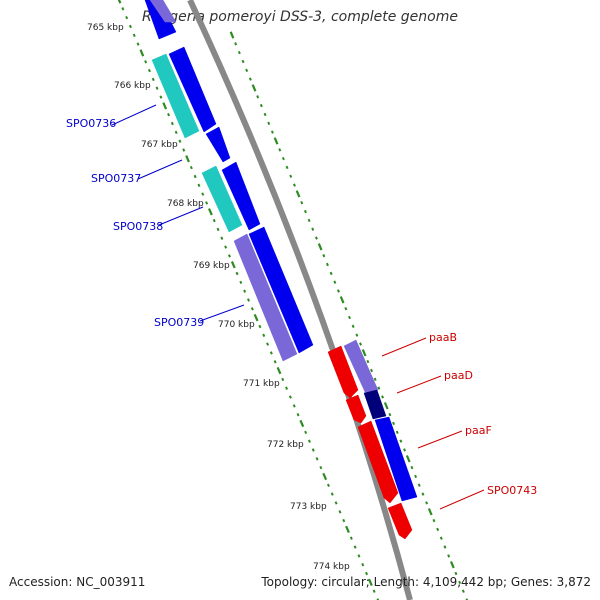  Describe the element at coordinates (300, 17) in the screenshot. I see `map-title: Ruegeria pomeroyi DSS-3, complete genome` at that location.